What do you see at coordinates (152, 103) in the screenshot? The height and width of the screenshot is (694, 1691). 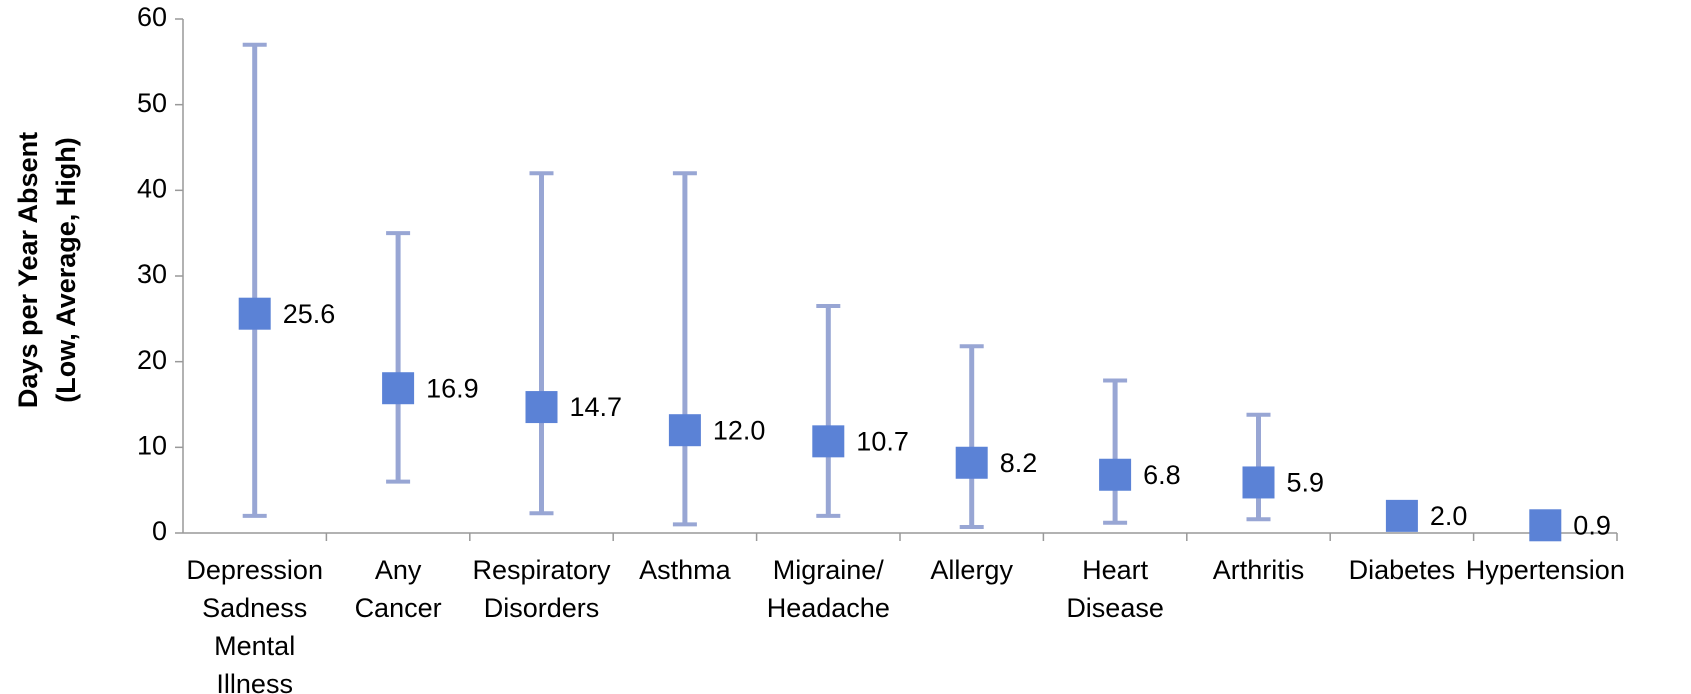 I see `y-tick-label: 50` at bounding box center [152, 103].